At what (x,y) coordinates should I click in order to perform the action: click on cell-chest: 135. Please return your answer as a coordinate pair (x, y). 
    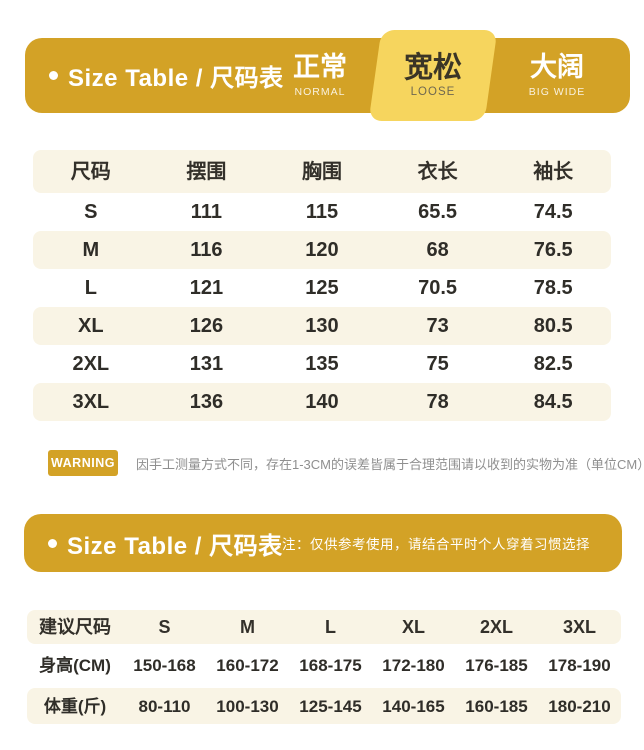
    Looking at the image, I should click on (322, 364).